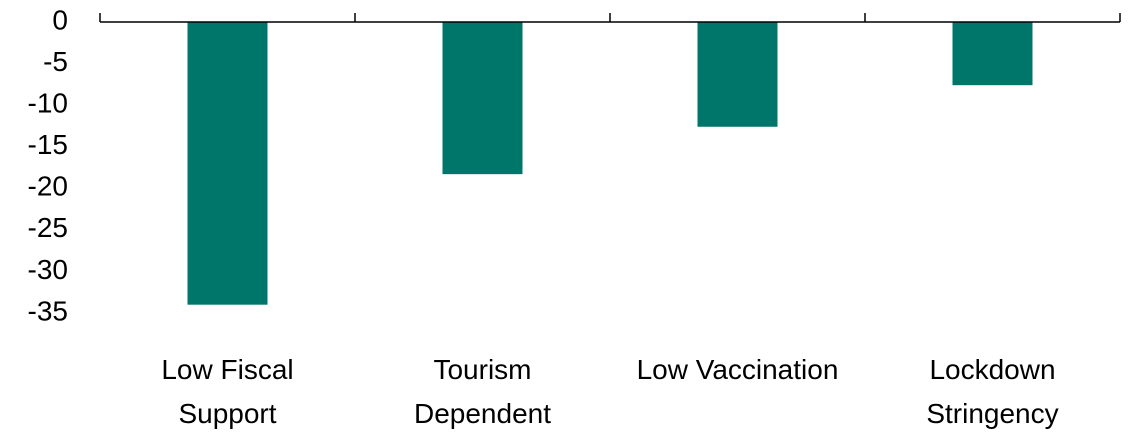 The height and width of the screenshot is (436, 1133). What do you see at coordinates (48, 269) in the screenshot?
I see `y-tick-label: -30` at bounding box center [48, 269].